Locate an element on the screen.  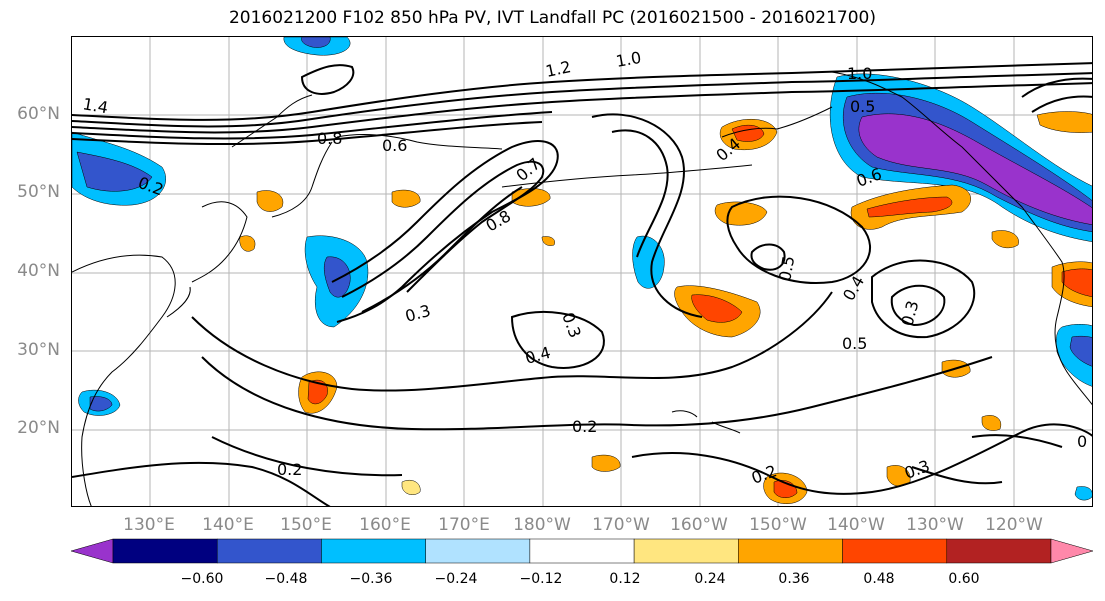
lat-label-50n: 50°N is located at coordinates (38, 192).